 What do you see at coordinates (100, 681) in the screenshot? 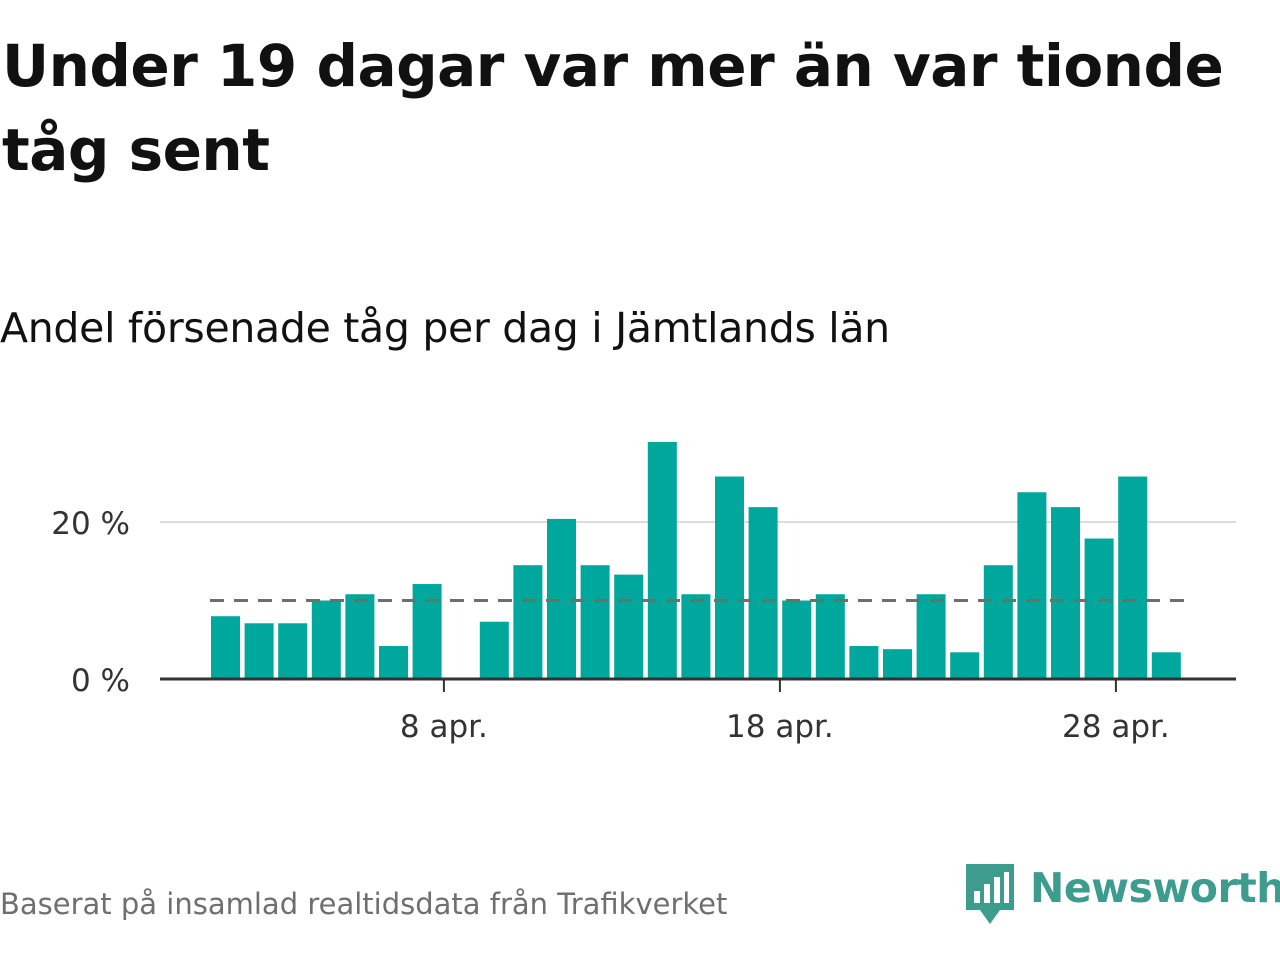
I see `y-tick-label: 0 %` at bounding box center [100, 681].